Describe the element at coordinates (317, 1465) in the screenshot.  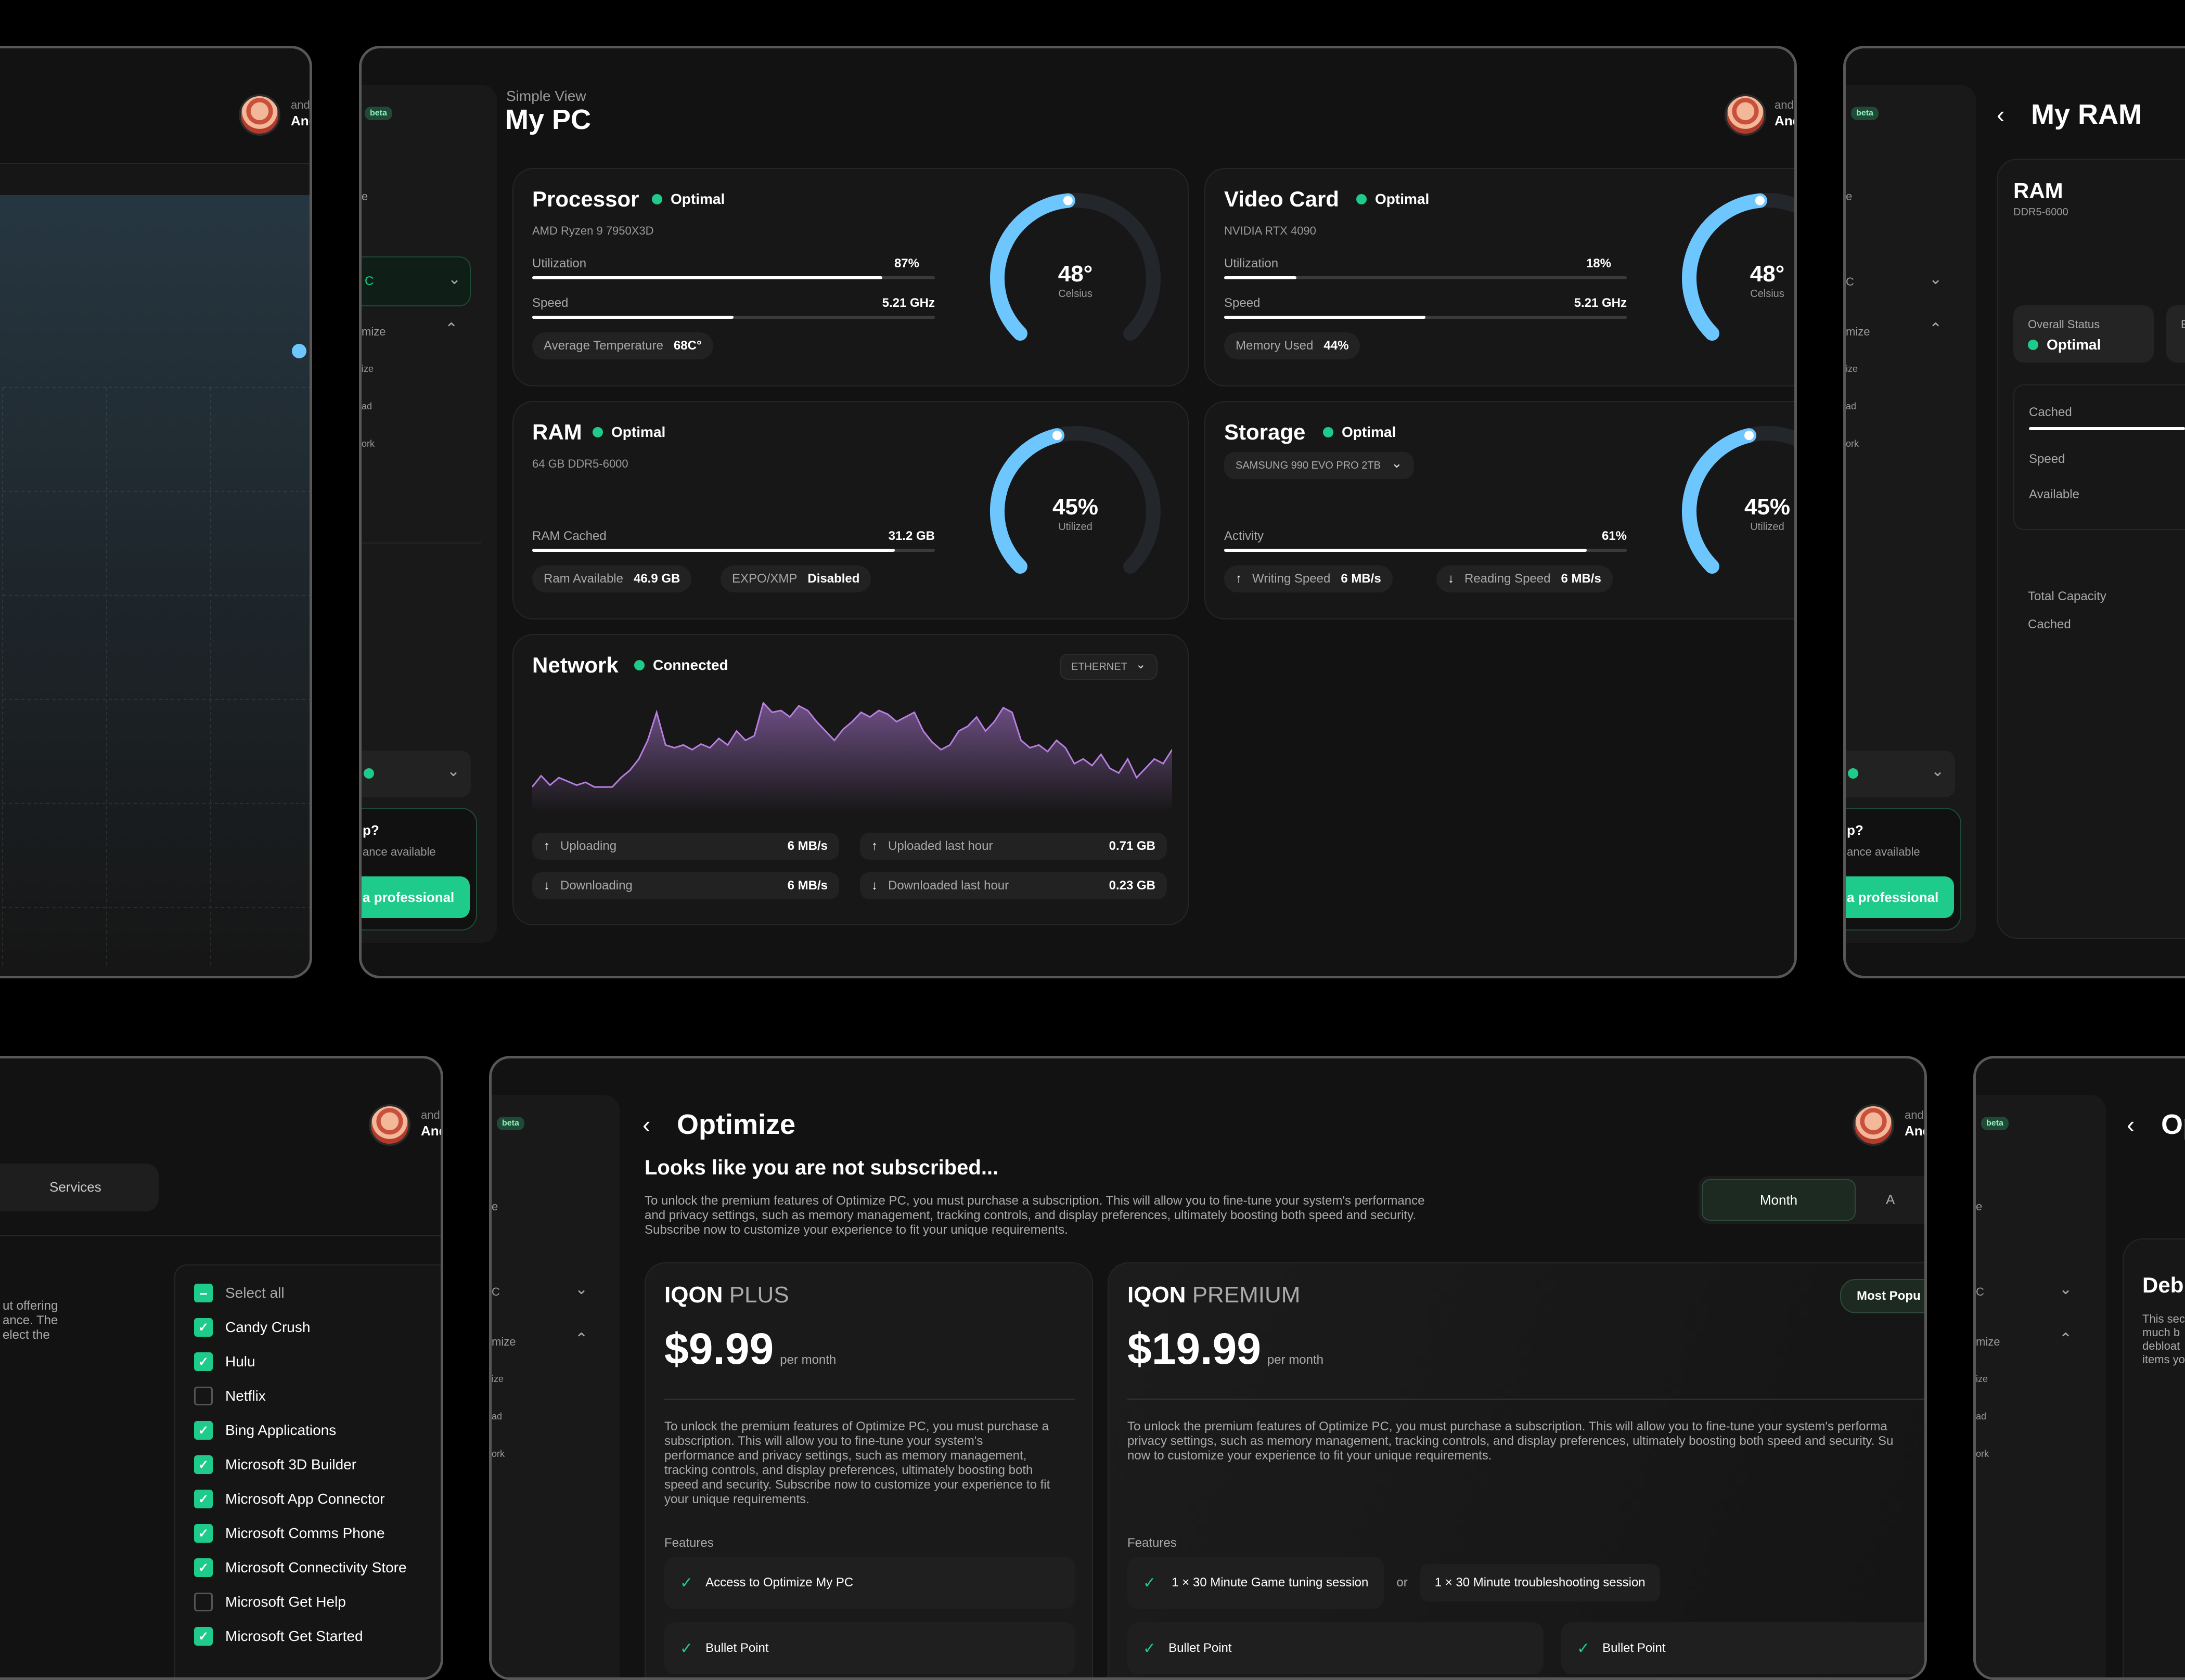
I see `app-list-item: ✓ Microsoft 3D Builder` at that location.